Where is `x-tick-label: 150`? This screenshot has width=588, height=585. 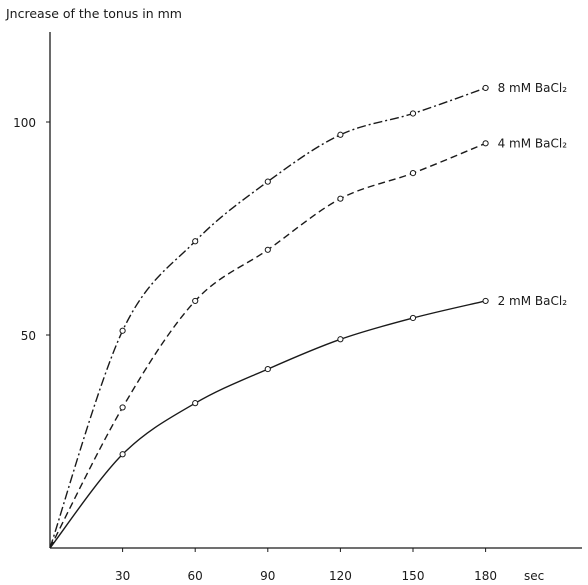 x-tick-label: 150 is located at coordinates (413, 576).